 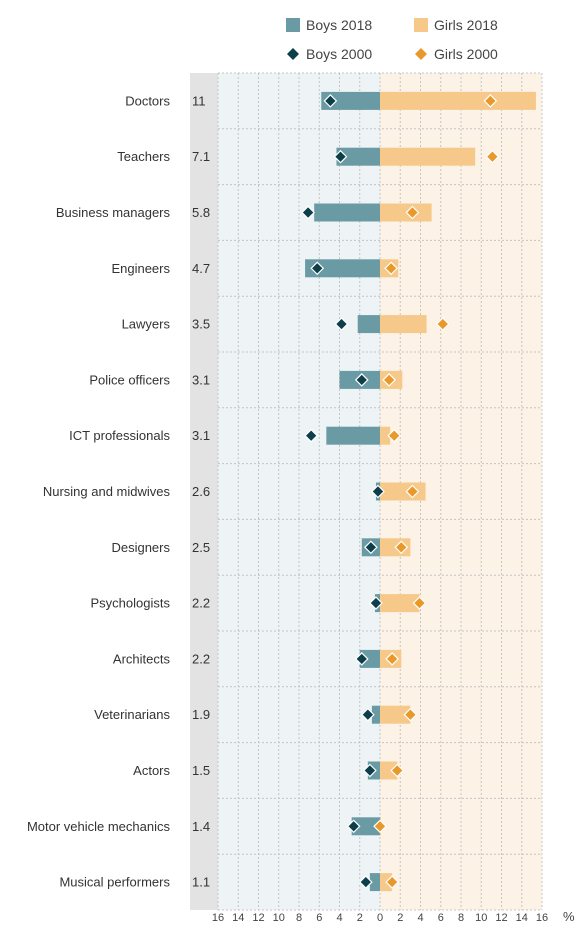 I want to click on total-label: 11, so click(x=199, y=100).